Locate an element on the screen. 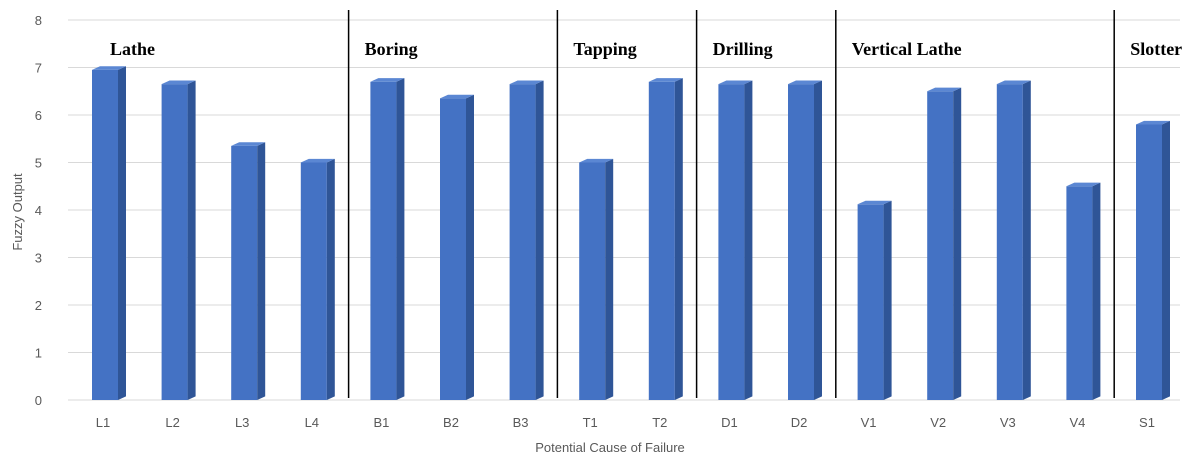  y-tick-label: 2 is located at coordinates (38, 305).